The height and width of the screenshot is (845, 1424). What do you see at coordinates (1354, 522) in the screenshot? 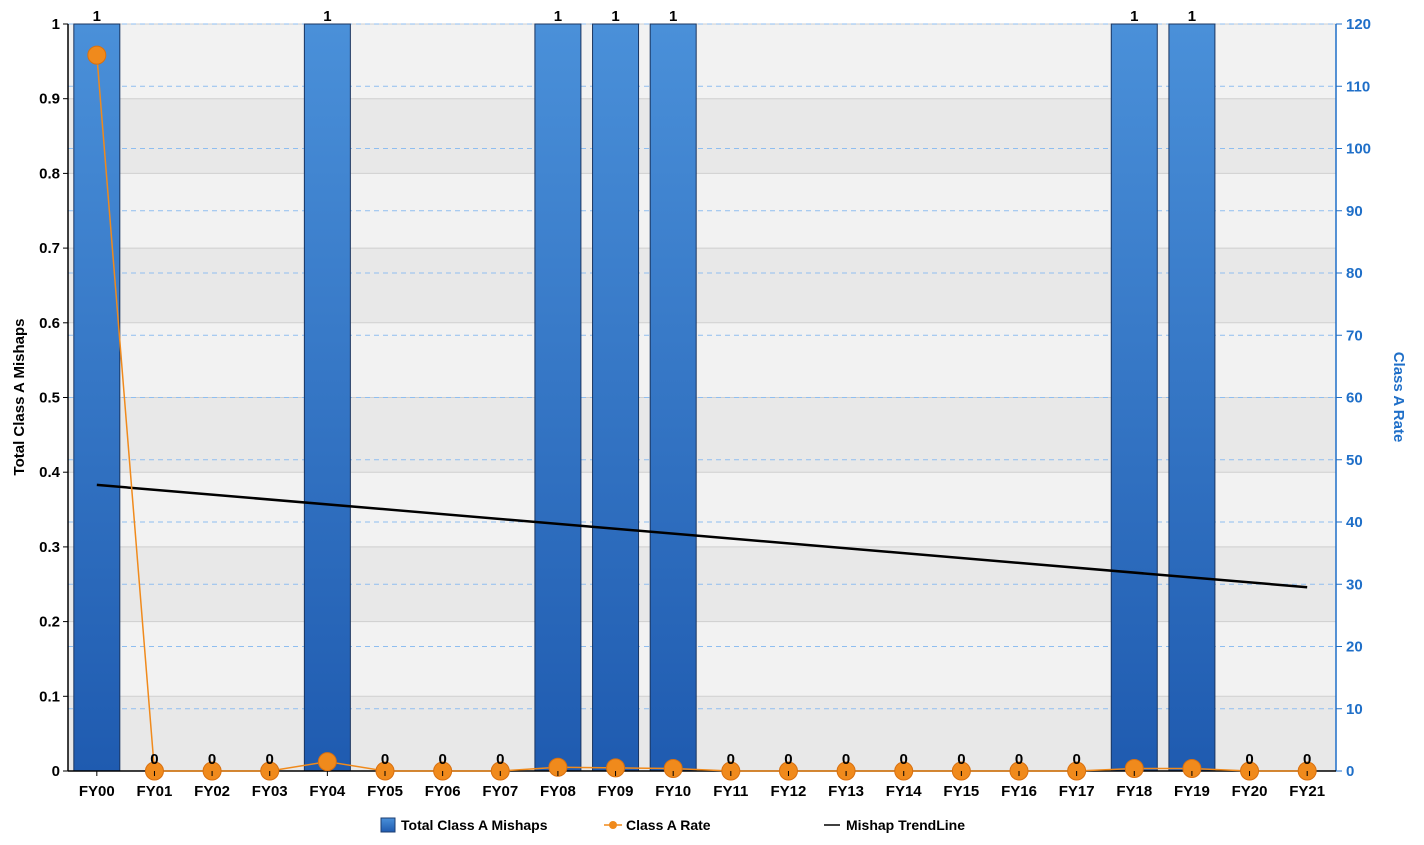
I see `y2-tick-label: 40` at bounding box center [1354, 522].